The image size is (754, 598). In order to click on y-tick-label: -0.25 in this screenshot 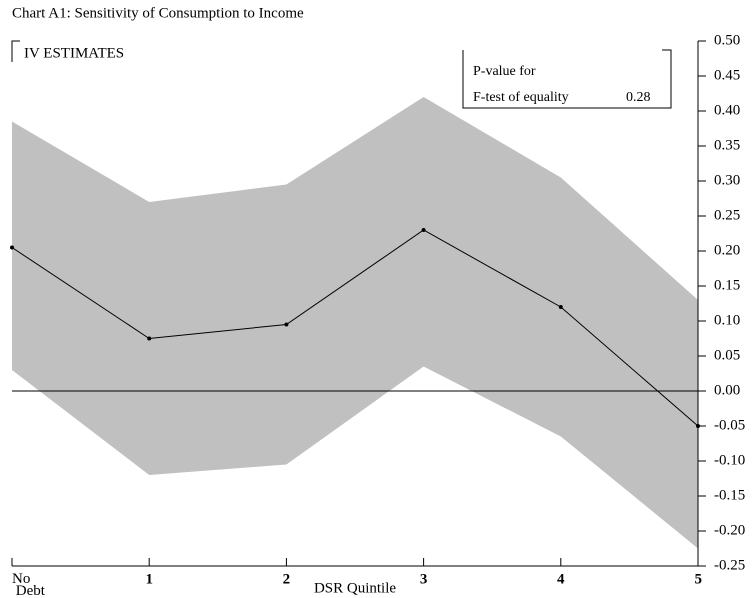, I will do `click(729, 565)`.